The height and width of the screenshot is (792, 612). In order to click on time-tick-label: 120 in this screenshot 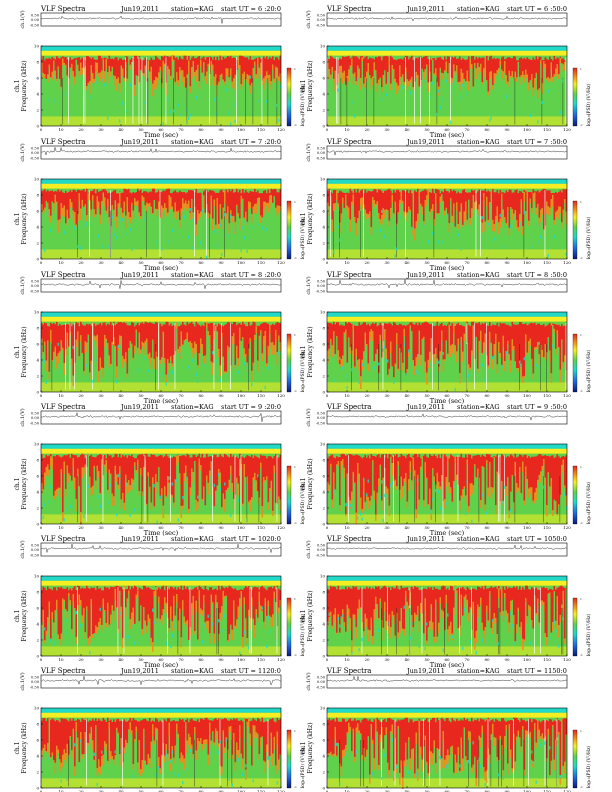, I will do `click(567, 129)`.